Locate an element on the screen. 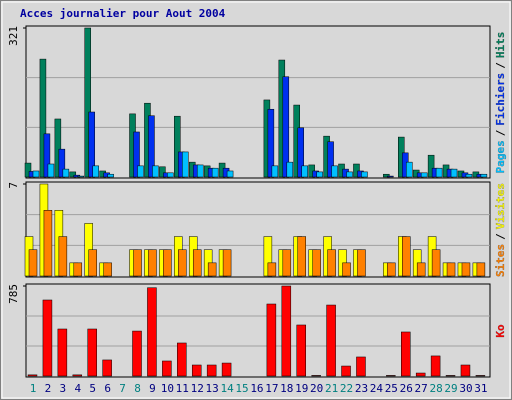 The width and height of the screenshot is (512, 400). x-tick-label: 28 is located at coordinates (435, 388).